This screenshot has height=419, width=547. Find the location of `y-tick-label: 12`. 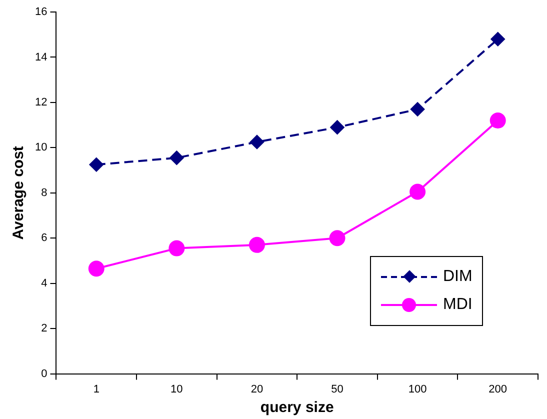

y-tick-label: 12 is located at coordinates (41, 102).